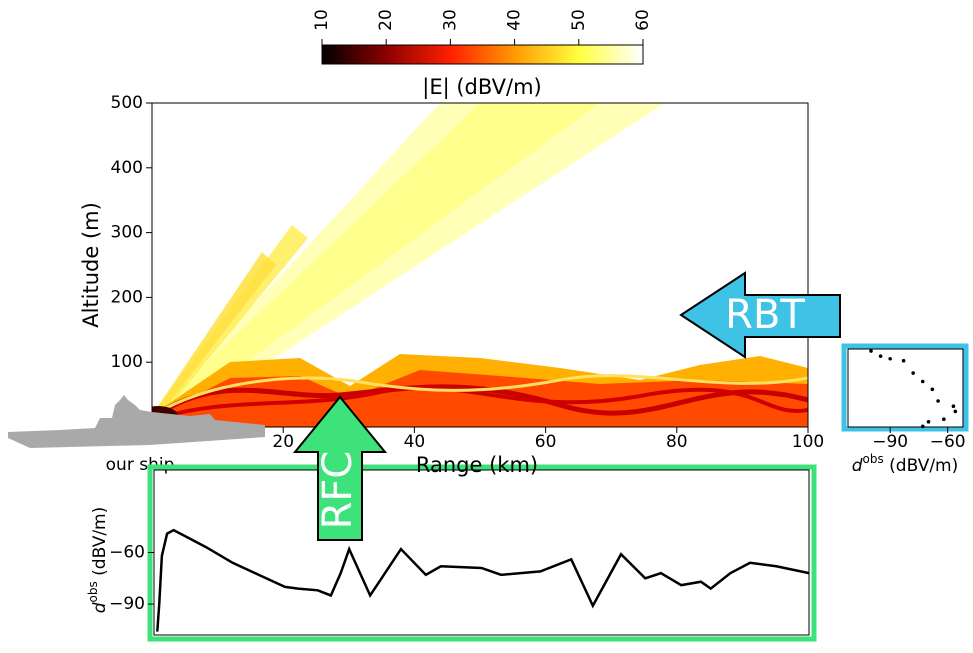 This screenshot has height=653, width=973. Describe the element at coordinates (283, 442) in the screenshot. I see `x-tick-label: 20` at that location.